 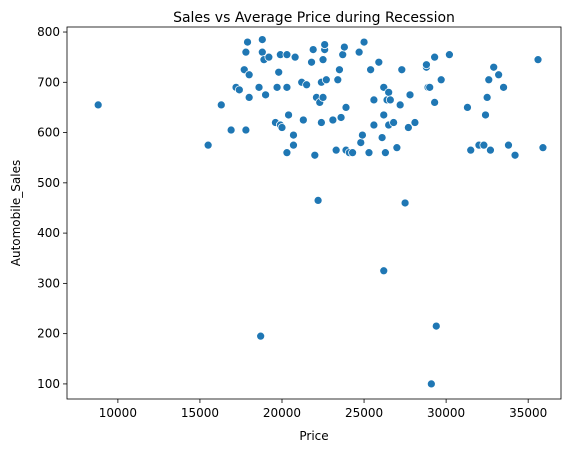 What do you see at coordinates (364, 413) in the screenshot?
I see `x-tick-label: 25000` at bounding box center [364, 413].